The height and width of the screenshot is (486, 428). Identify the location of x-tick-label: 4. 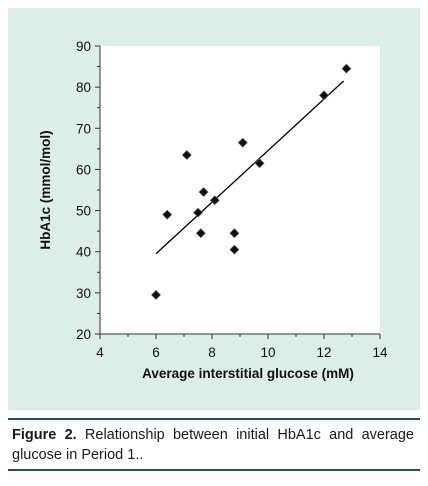
(100, 352).